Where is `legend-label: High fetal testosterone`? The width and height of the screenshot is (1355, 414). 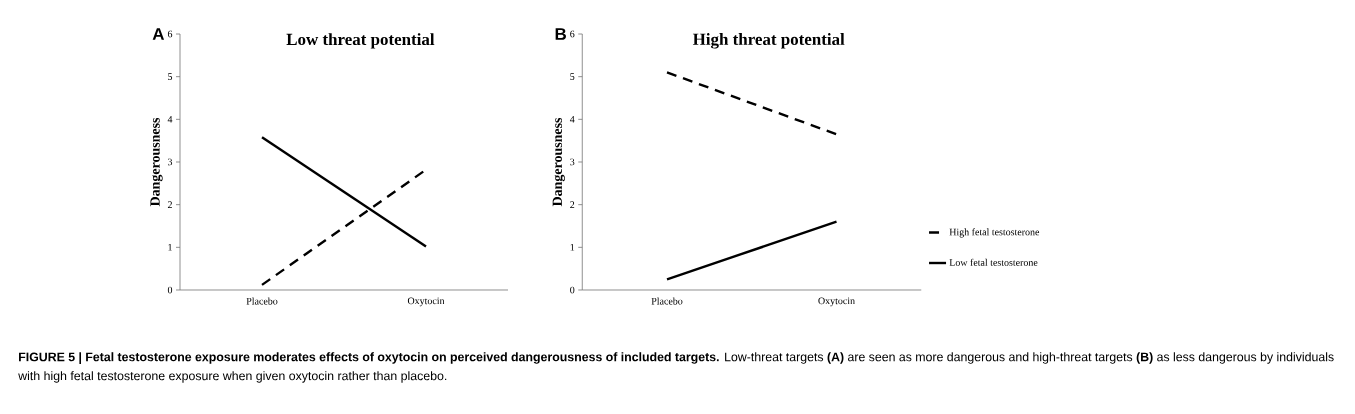 legend-label: High fetal testosterone is located at coordinates (994, 233).